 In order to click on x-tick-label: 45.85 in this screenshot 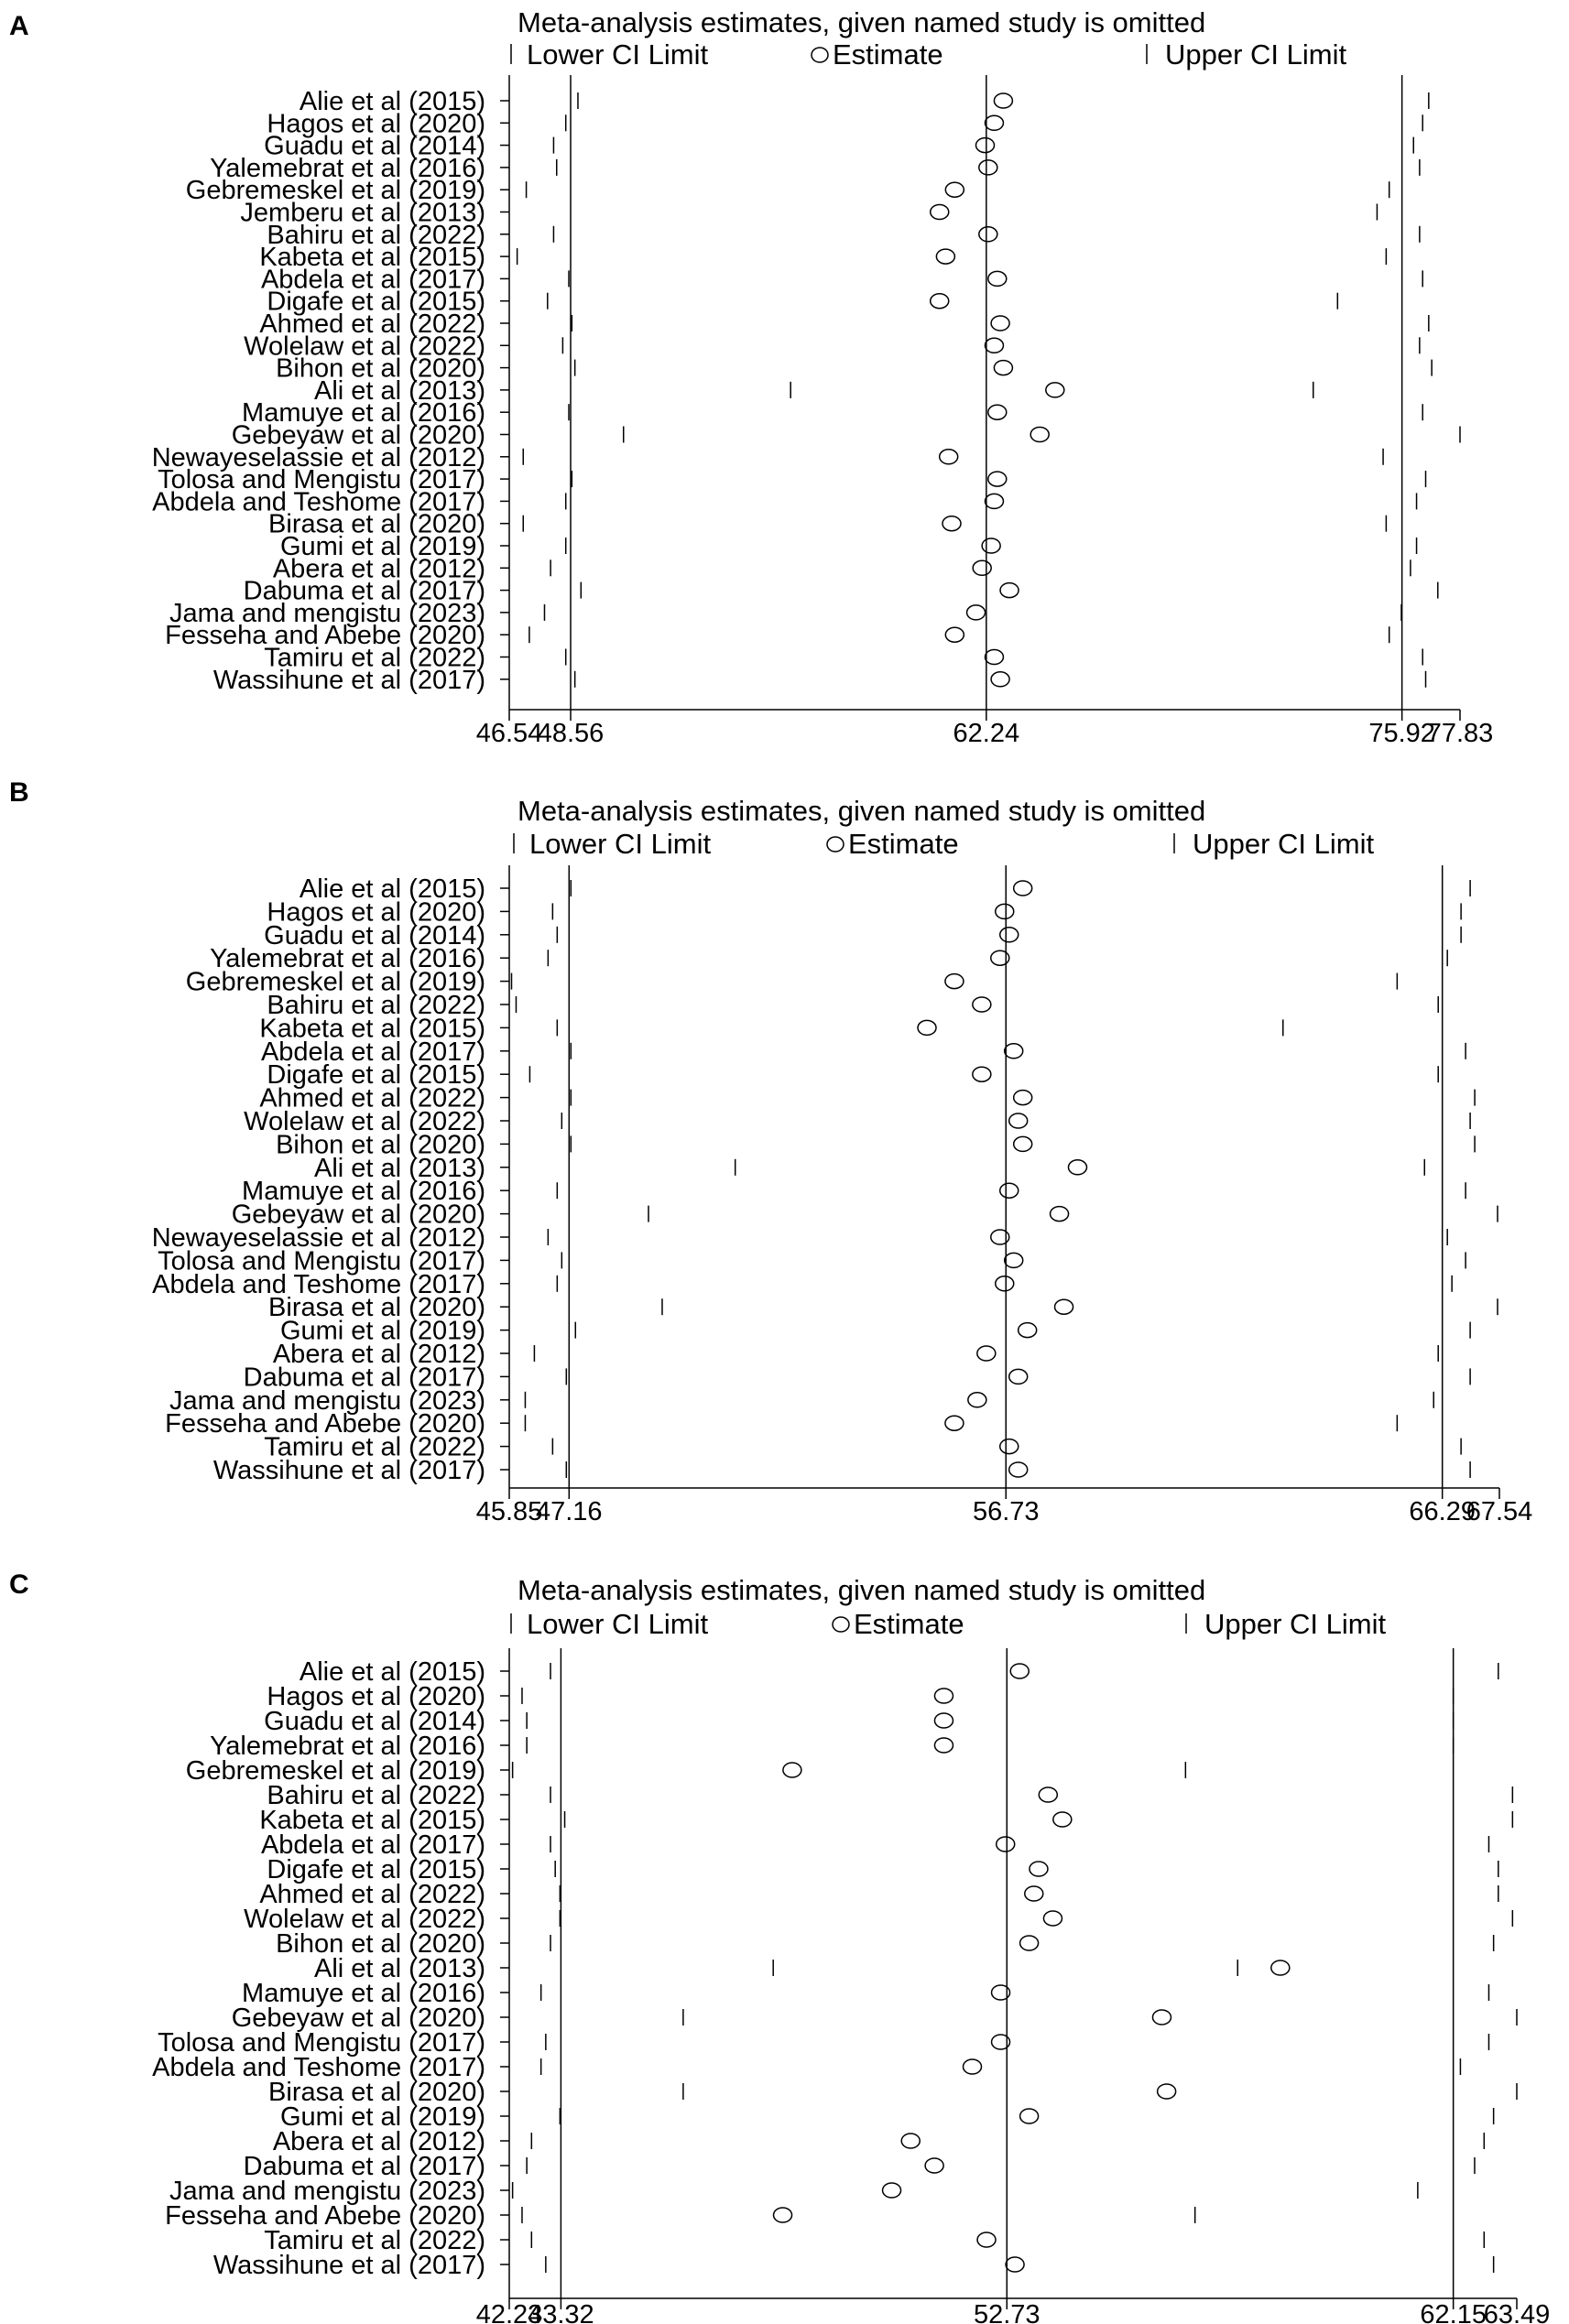, I will do `click(509, 1512)`.